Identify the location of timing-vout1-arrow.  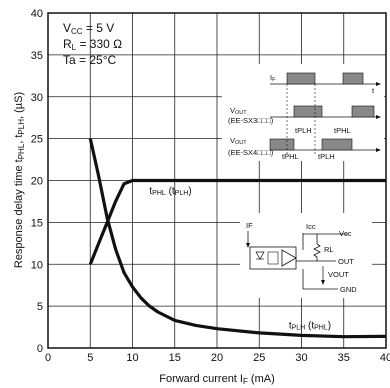
(378, 117).